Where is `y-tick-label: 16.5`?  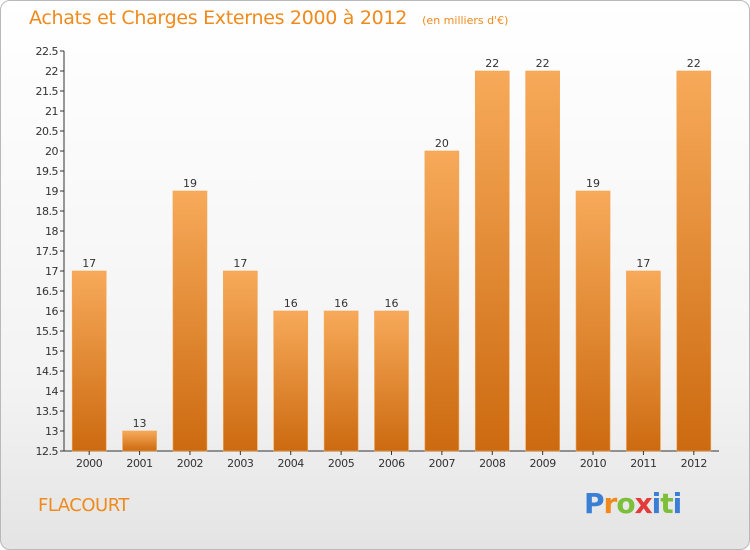 y-tick-label: 16.5 is located at coordinates (47, 291).